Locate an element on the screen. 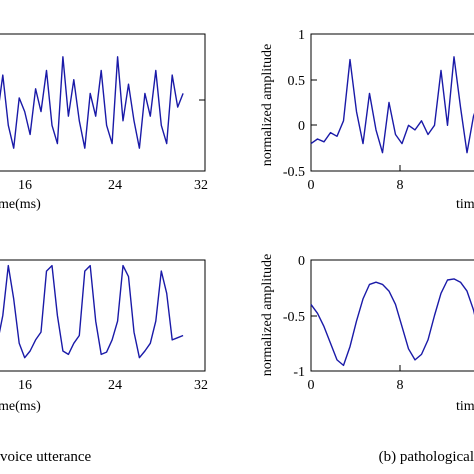  xtick-32: 32 is located at coordinates (201, 185).